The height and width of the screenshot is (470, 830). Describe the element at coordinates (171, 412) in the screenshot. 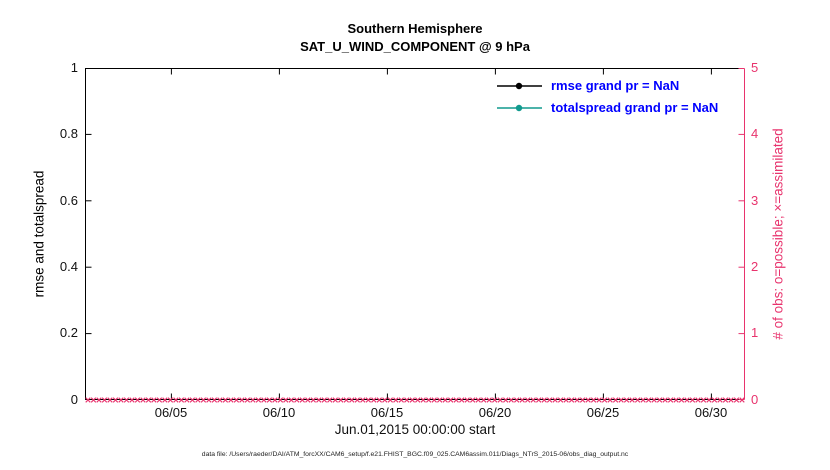

I see `x-tick-label: 06/05` at that location.